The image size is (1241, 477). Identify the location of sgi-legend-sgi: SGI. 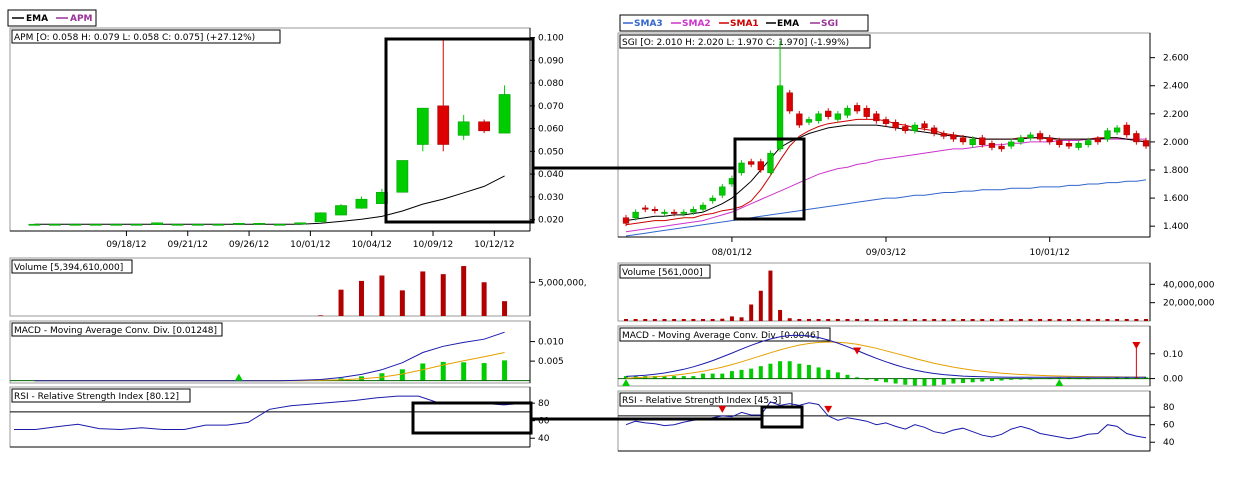
(829, 24).